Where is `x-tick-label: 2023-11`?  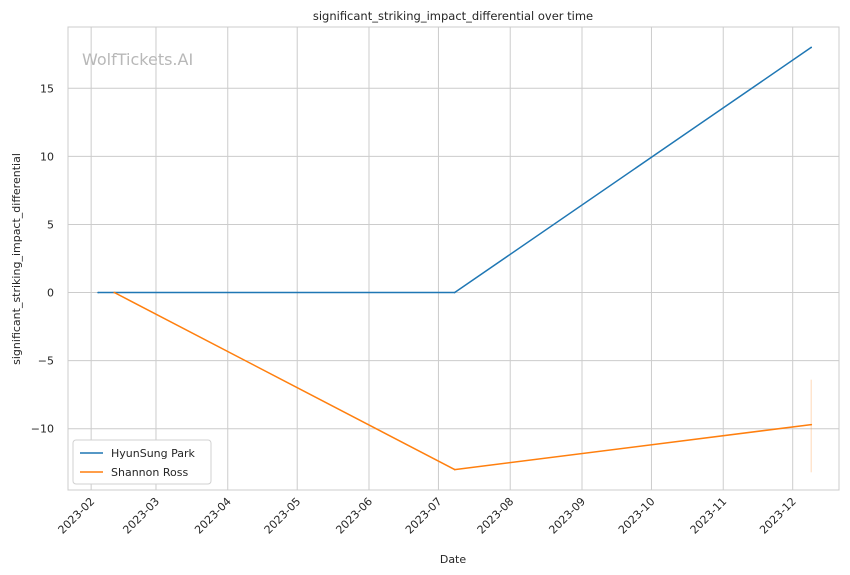 x-tick-label: 2023-11 is located at coordinates (709, 516).